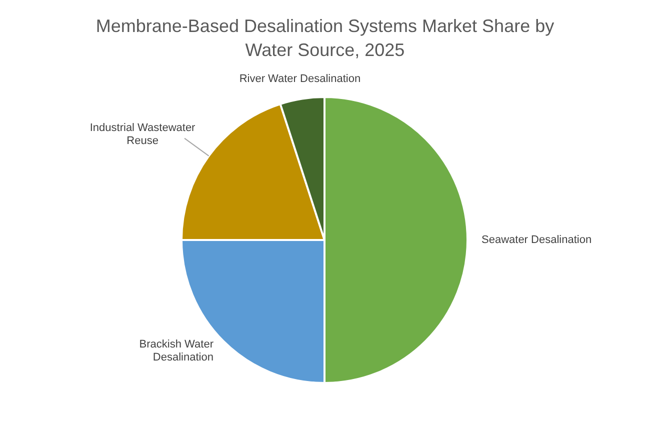 Image resolution: width=649 pixels, height=424 pixels. I want to click on slice-label: Industrial Wastewater Reuse, so click(143, 134).